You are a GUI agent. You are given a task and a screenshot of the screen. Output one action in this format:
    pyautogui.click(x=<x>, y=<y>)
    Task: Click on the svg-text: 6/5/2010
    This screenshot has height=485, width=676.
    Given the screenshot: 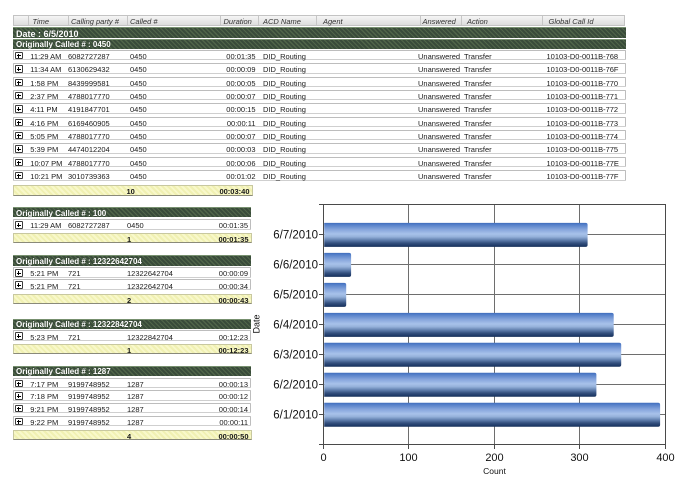 What is the action you would take?
    pyautogui.click(x=295, y=296)
    